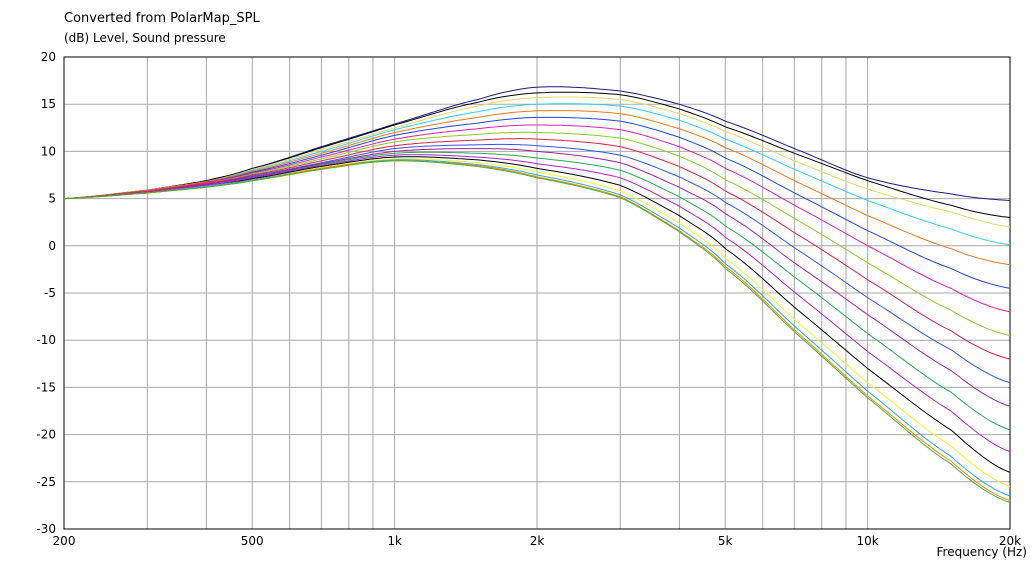  Describe the element at coordinates (394, 541) in the screenshot. I see `x-tick-label: 1k` at that location.